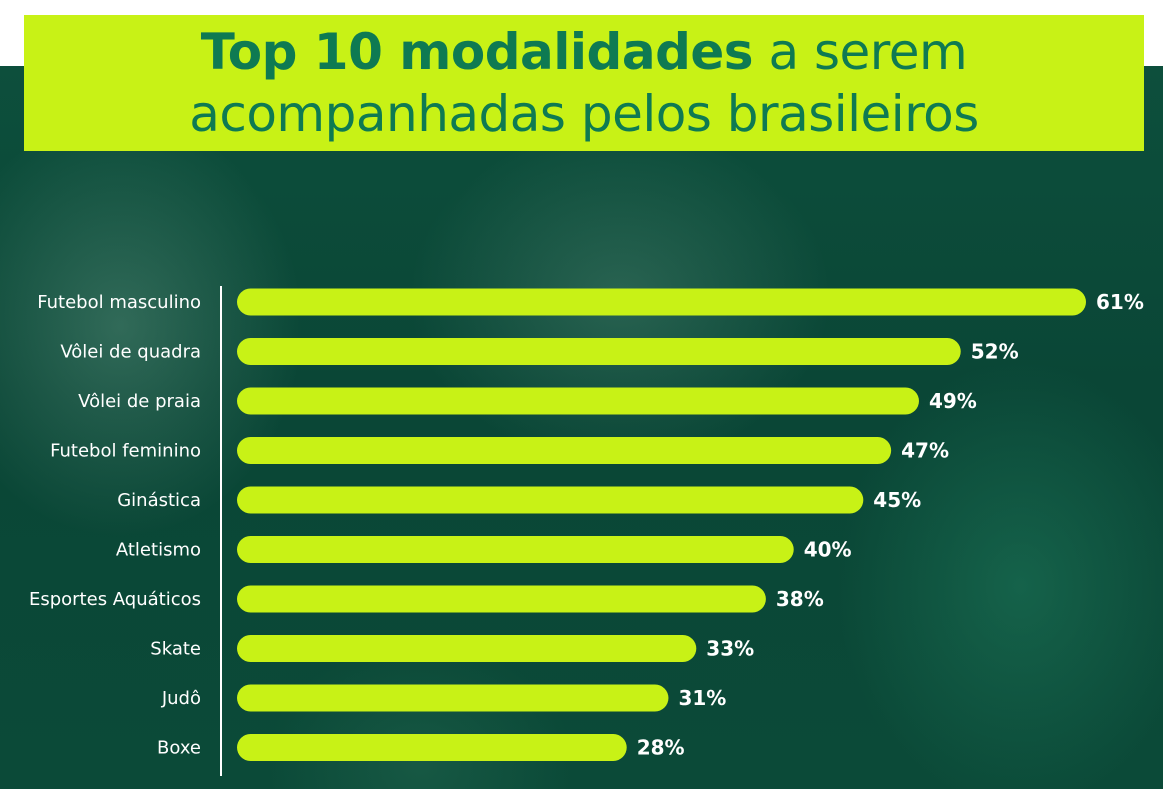 This screenshot has width=1163, height=789. I want to click on title-line-1: Top 10 modalidades a serem, so click(584, 52).